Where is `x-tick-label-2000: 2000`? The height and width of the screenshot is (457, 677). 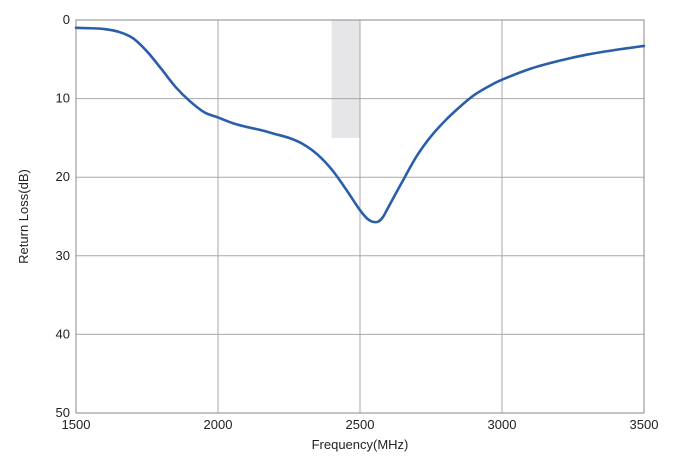
x-tick-label-2000: 2000 is located at coordinates (218, 424).